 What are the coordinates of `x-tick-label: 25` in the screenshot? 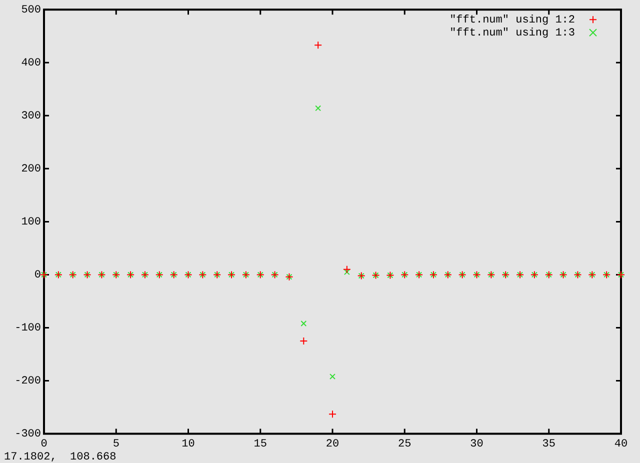 It's located at (405, 444).